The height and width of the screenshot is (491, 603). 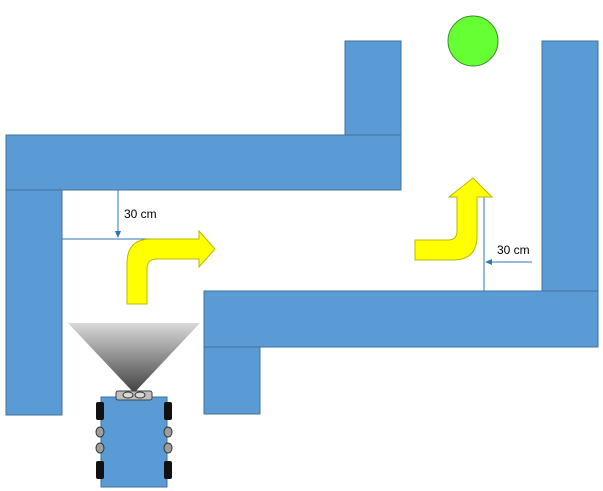 I want to click on wall-top-horizontal, so click(x=203, y=162).